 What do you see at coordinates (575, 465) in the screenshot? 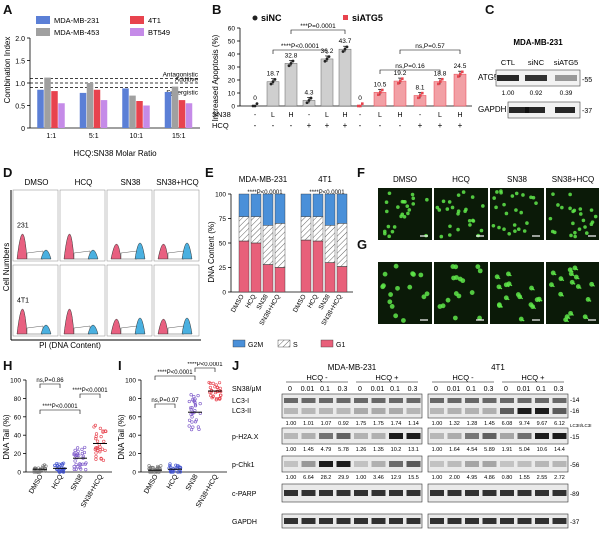
I see `mw-label: -56` at bounding box center [575, 465].